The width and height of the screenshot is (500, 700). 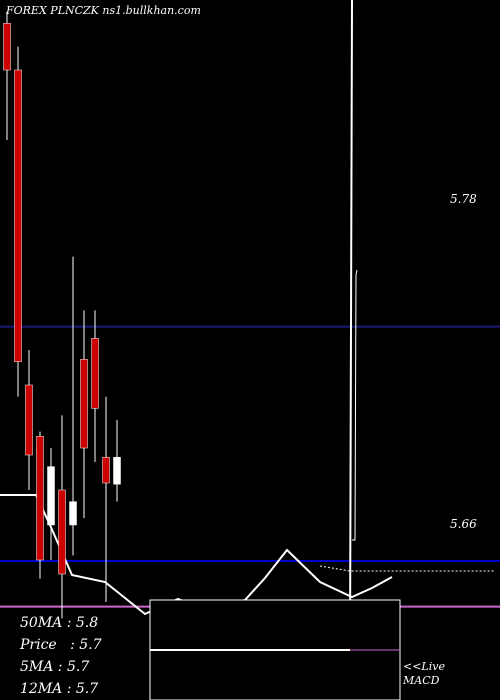 I want to click on indicator-spike-line-thin, so click(x=355, y=405).